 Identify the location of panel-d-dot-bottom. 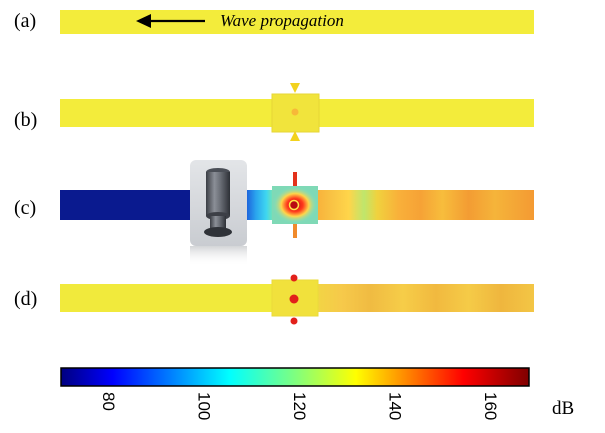
(294, 321).